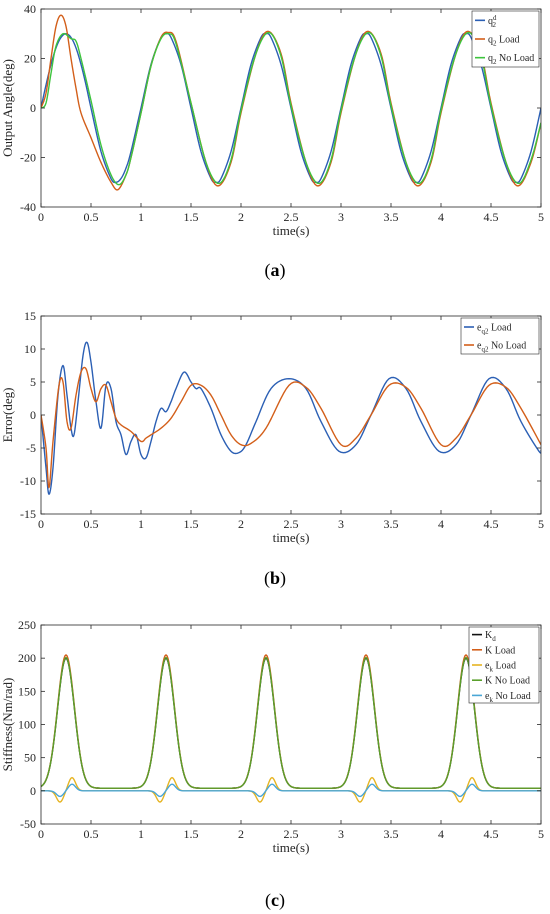  I want to click on legend-label: K No Load, so click(507, 681).